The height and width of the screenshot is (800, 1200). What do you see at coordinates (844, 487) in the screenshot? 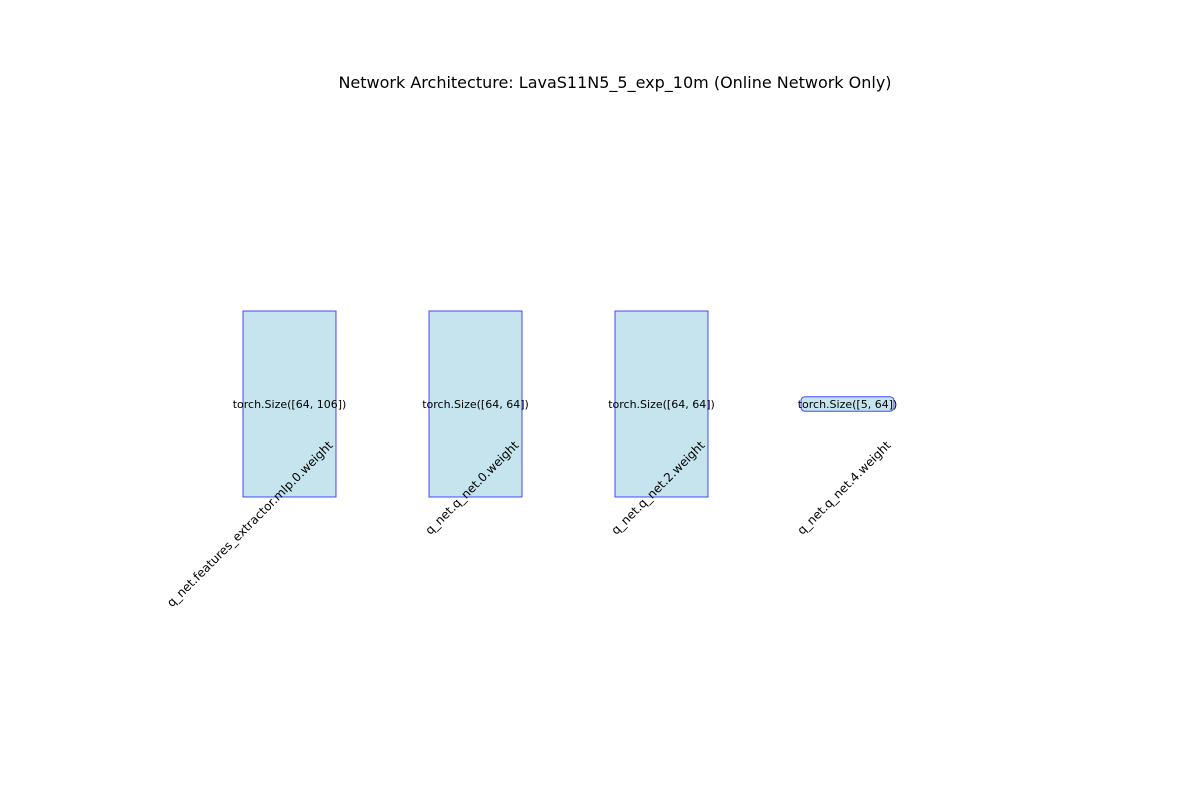
I see `layer-name-label: q_net.q_net.4.weight` at bounding box center [844, 487].